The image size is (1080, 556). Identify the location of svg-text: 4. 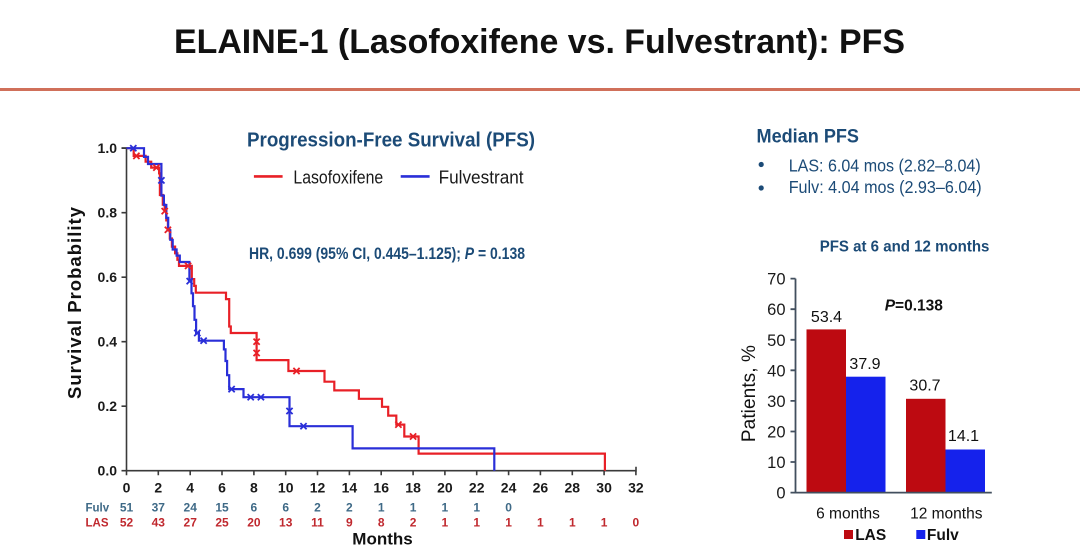
(190, 488).